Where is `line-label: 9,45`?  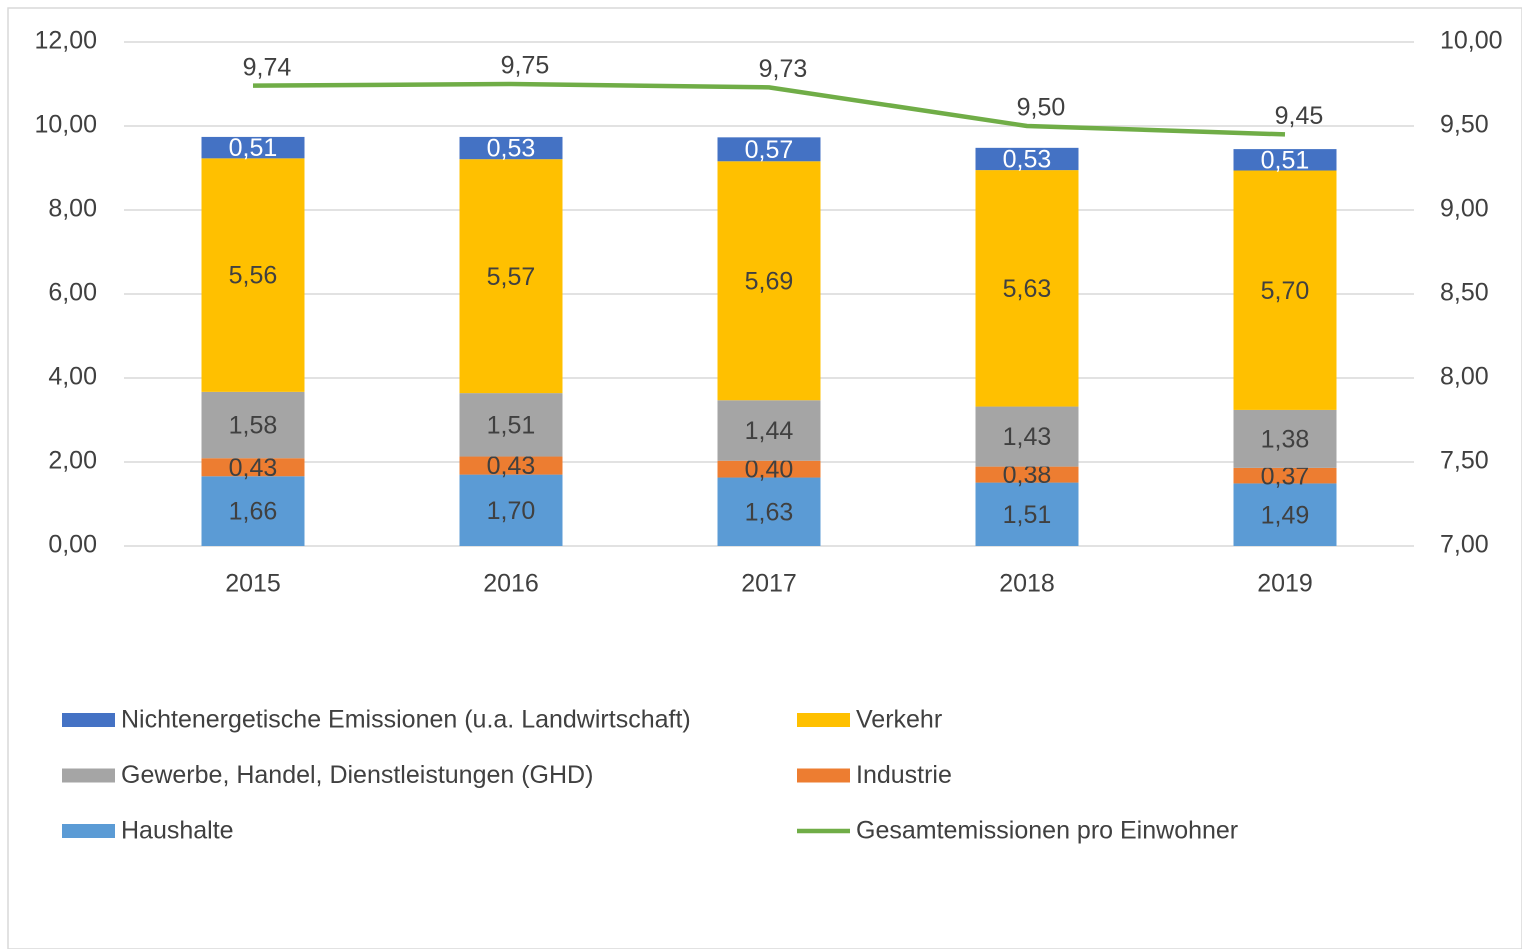 line-label: 9,45 is located at coordinates (1299, 116).